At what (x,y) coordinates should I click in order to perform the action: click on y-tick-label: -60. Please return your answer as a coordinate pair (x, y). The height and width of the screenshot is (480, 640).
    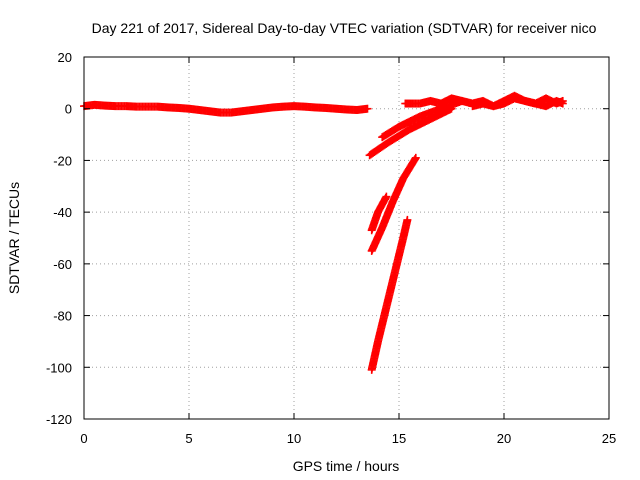
    Looking at the image, I should click on (62, 264).